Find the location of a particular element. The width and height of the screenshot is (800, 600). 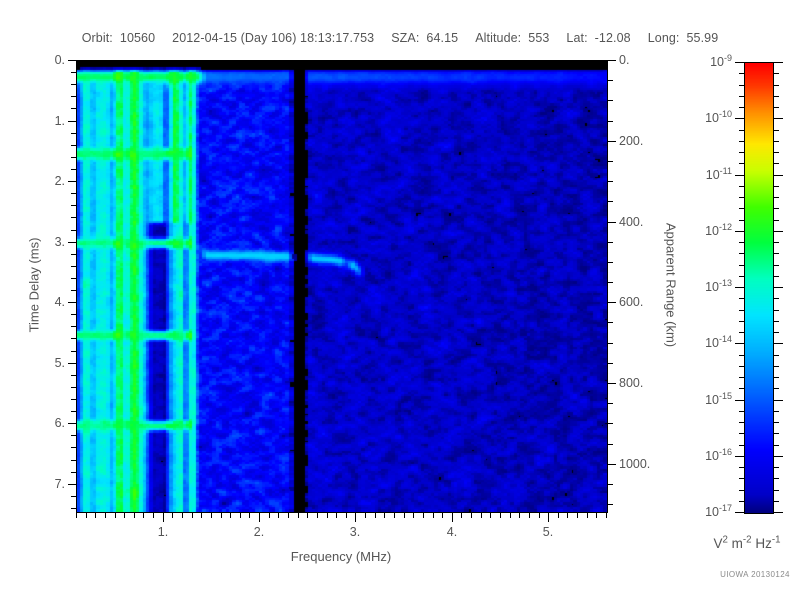

sza-key: SZA: is located at coordinates (405, 38).